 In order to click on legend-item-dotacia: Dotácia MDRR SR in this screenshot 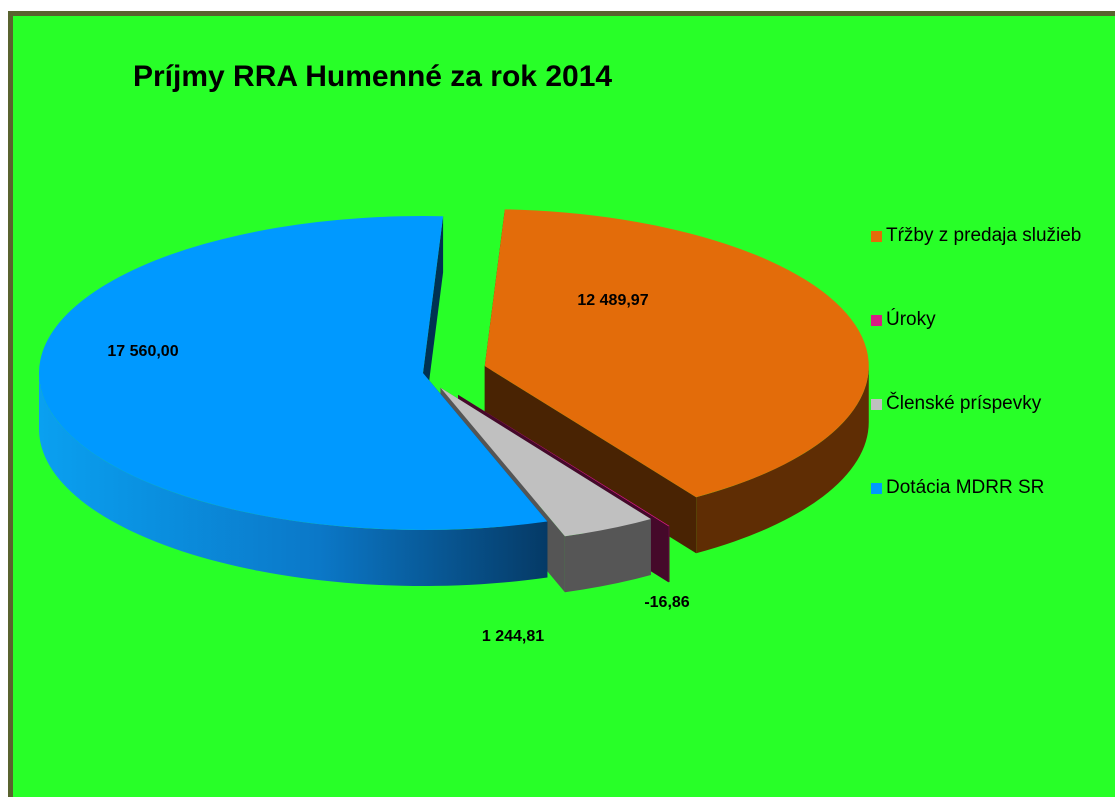, I will do `click(957, 488)`.